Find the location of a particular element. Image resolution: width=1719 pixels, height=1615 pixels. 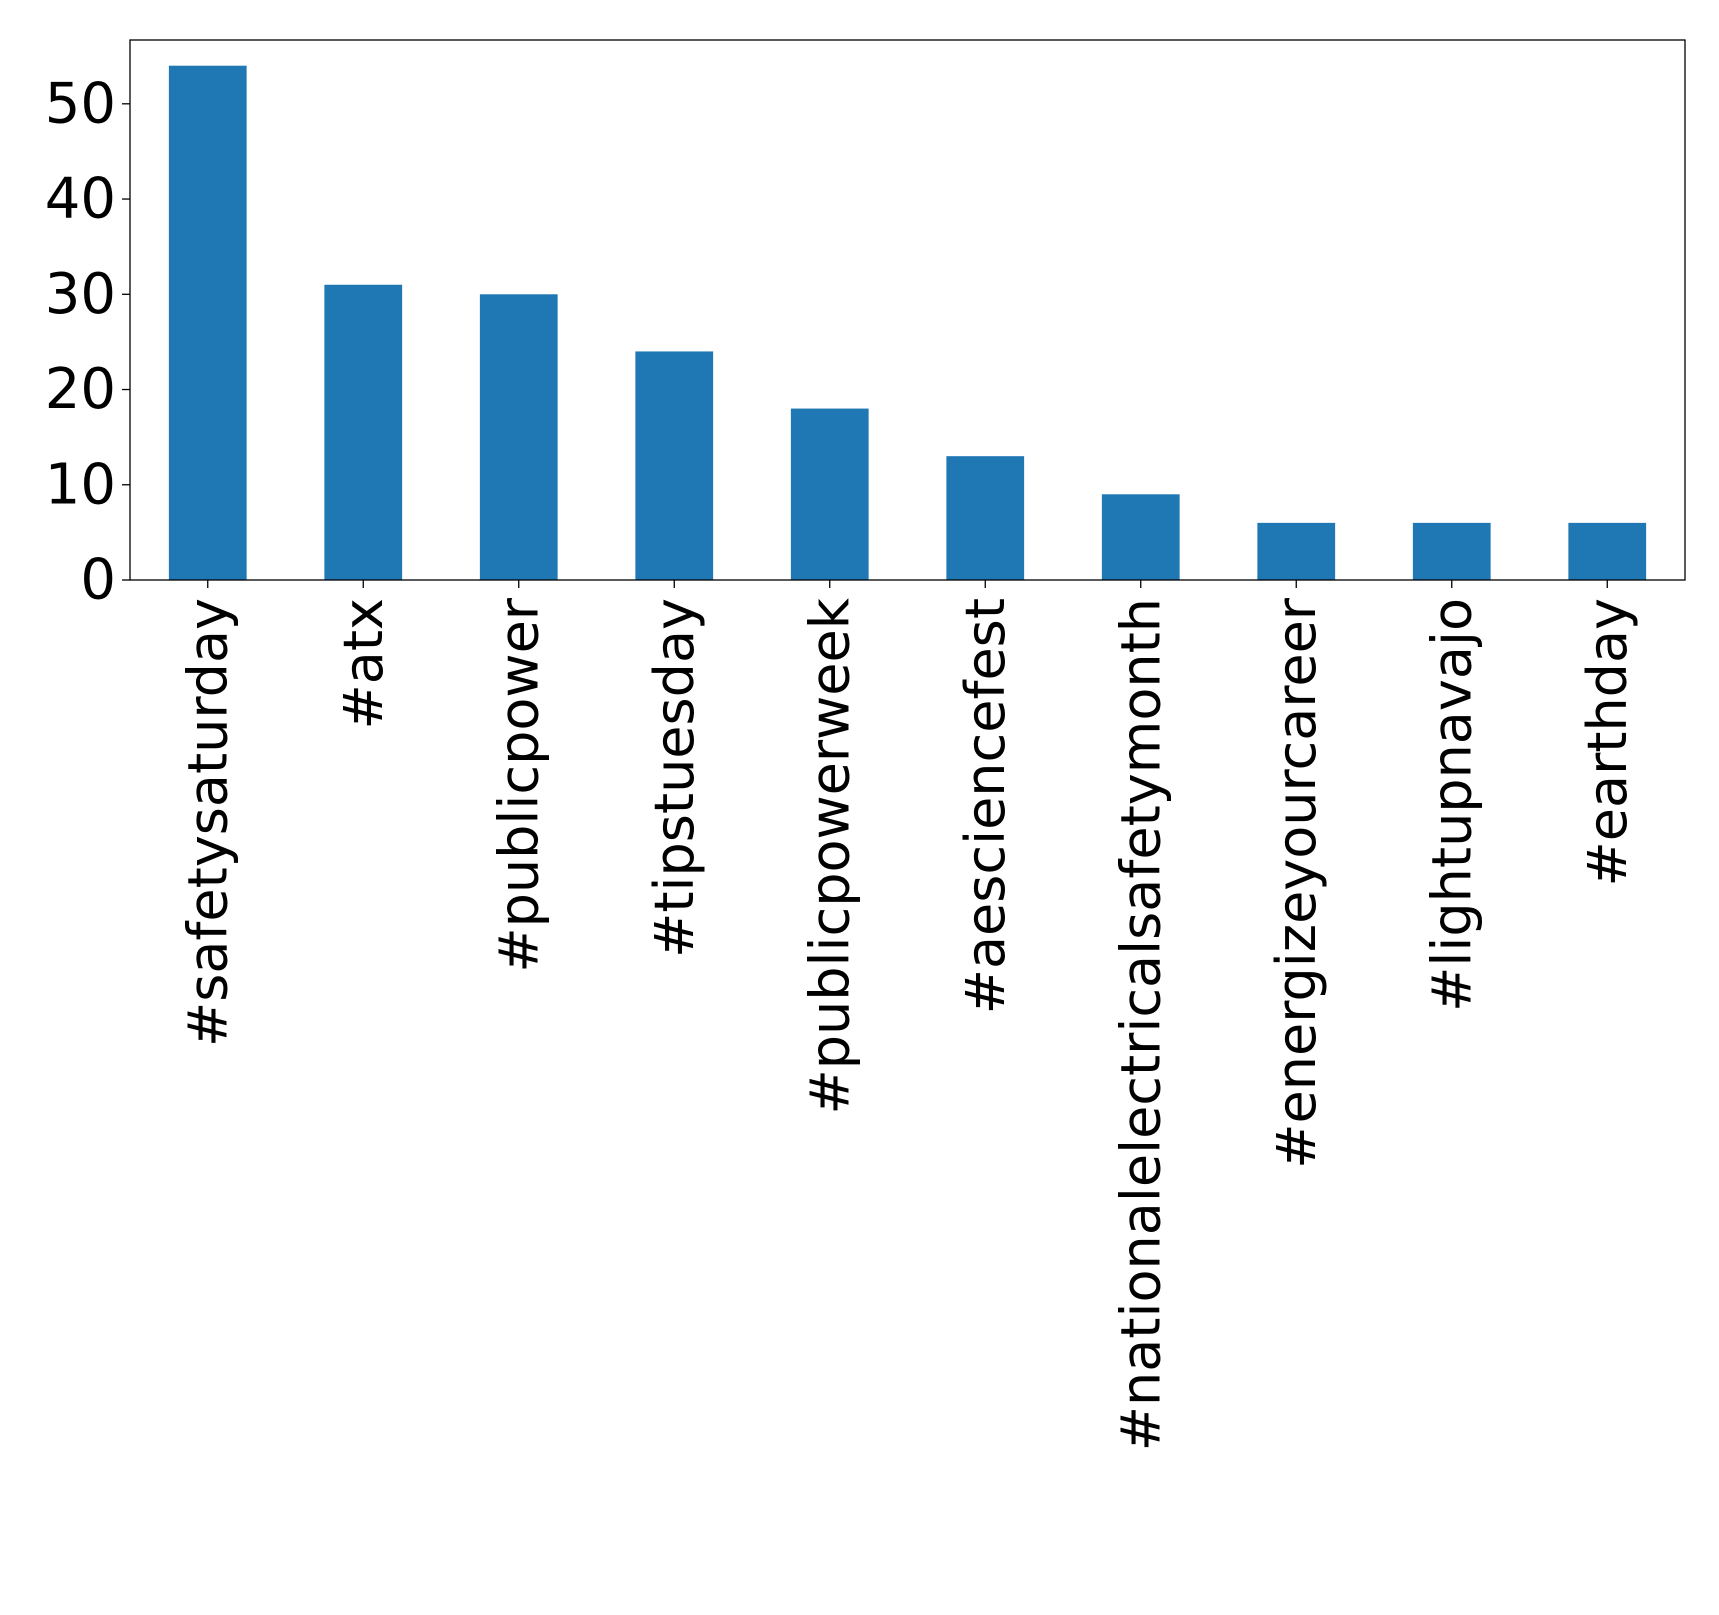

y-tick-label: 40 is located at coordinates (80, 199).